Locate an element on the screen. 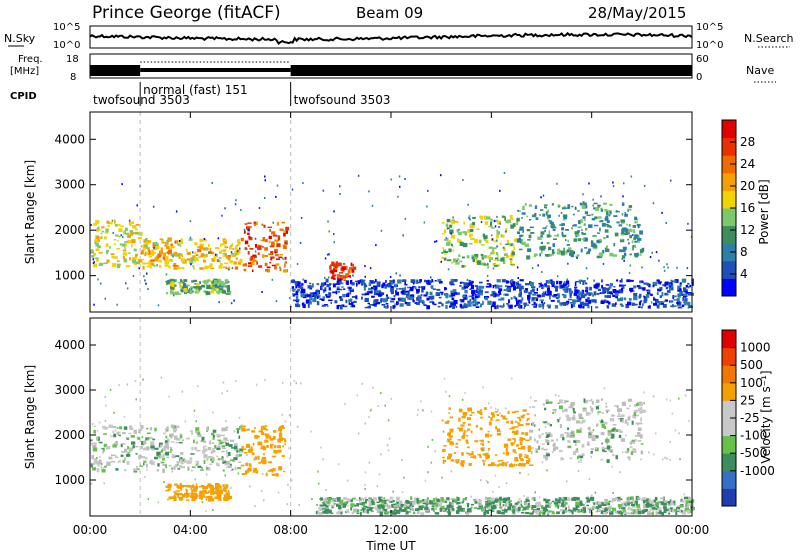 The width and height of the screenshot is (800, 554). nave-label: Nave is located at coordinates (760, 70).